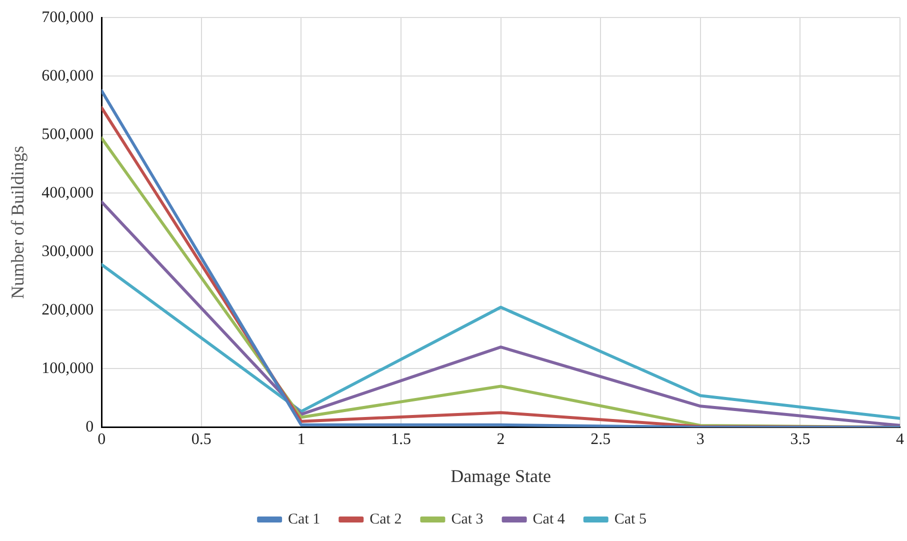  What do you see at coordinates (301, 439) in the screenshot?
I see `x-tick-label: 1` at bounding box center [301, 439].